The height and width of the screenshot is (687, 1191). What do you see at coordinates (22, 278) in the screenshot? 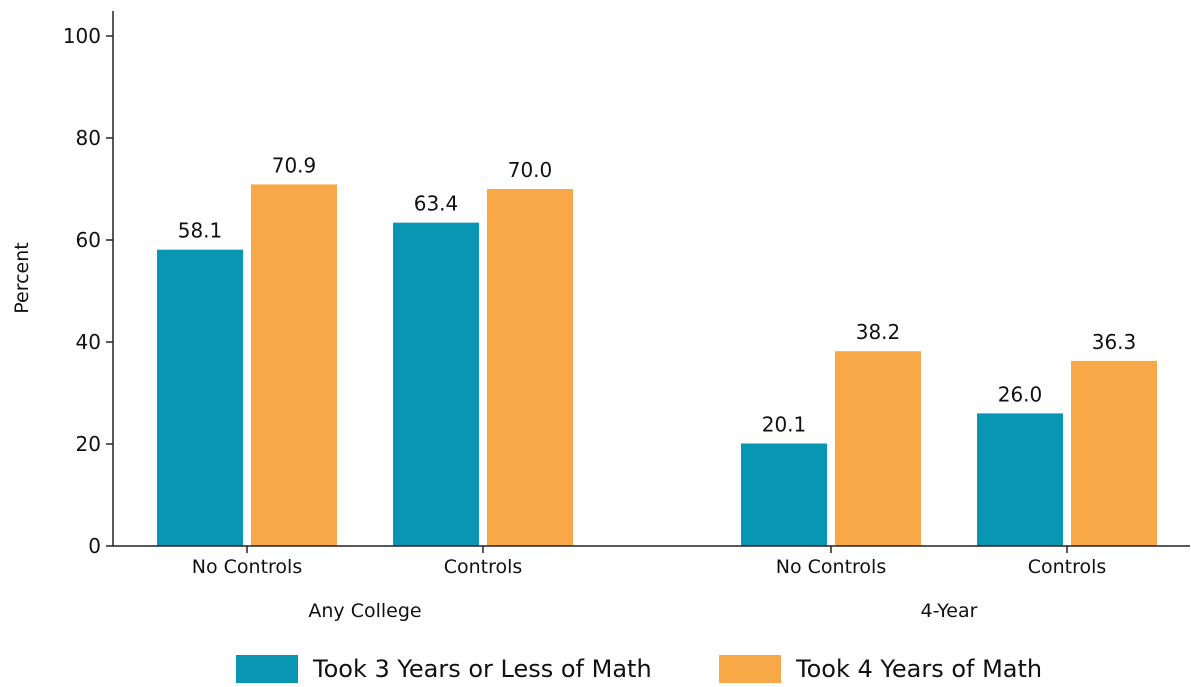
I see `y-axis-title: Percent` at bounding box center [22, 278].